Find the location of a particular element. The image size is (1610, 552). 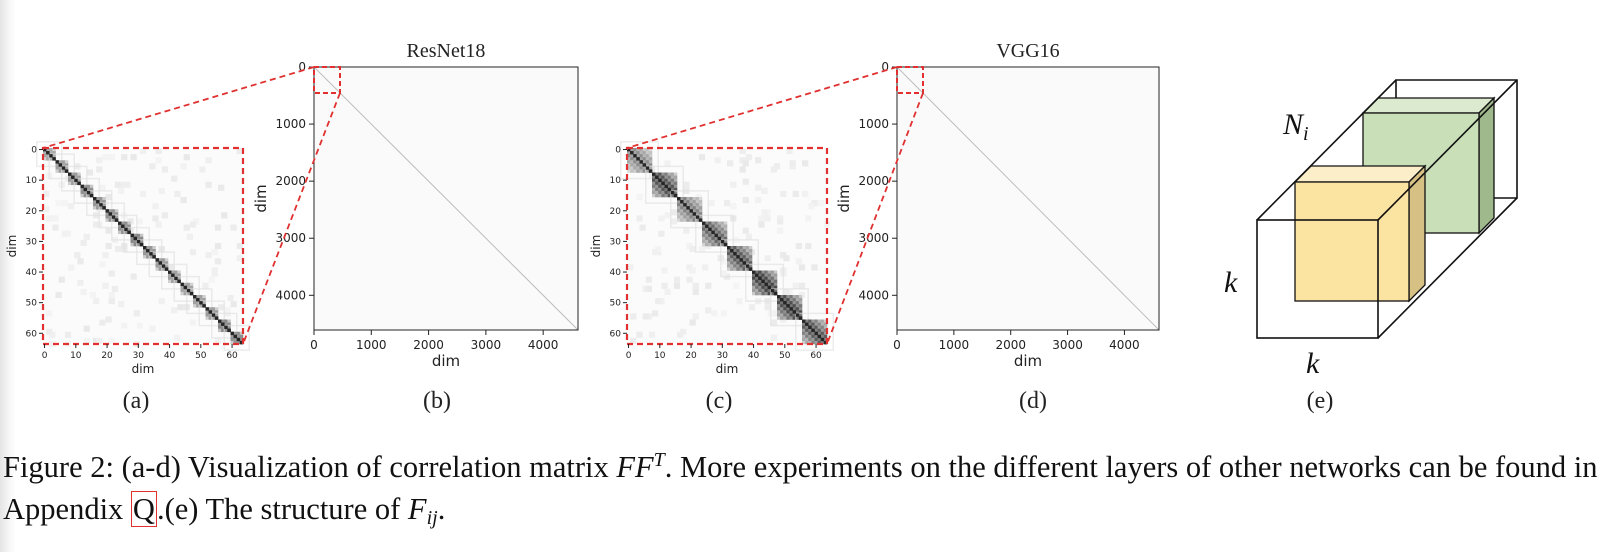

zoom-region-box is located at coordinates (327, 80).